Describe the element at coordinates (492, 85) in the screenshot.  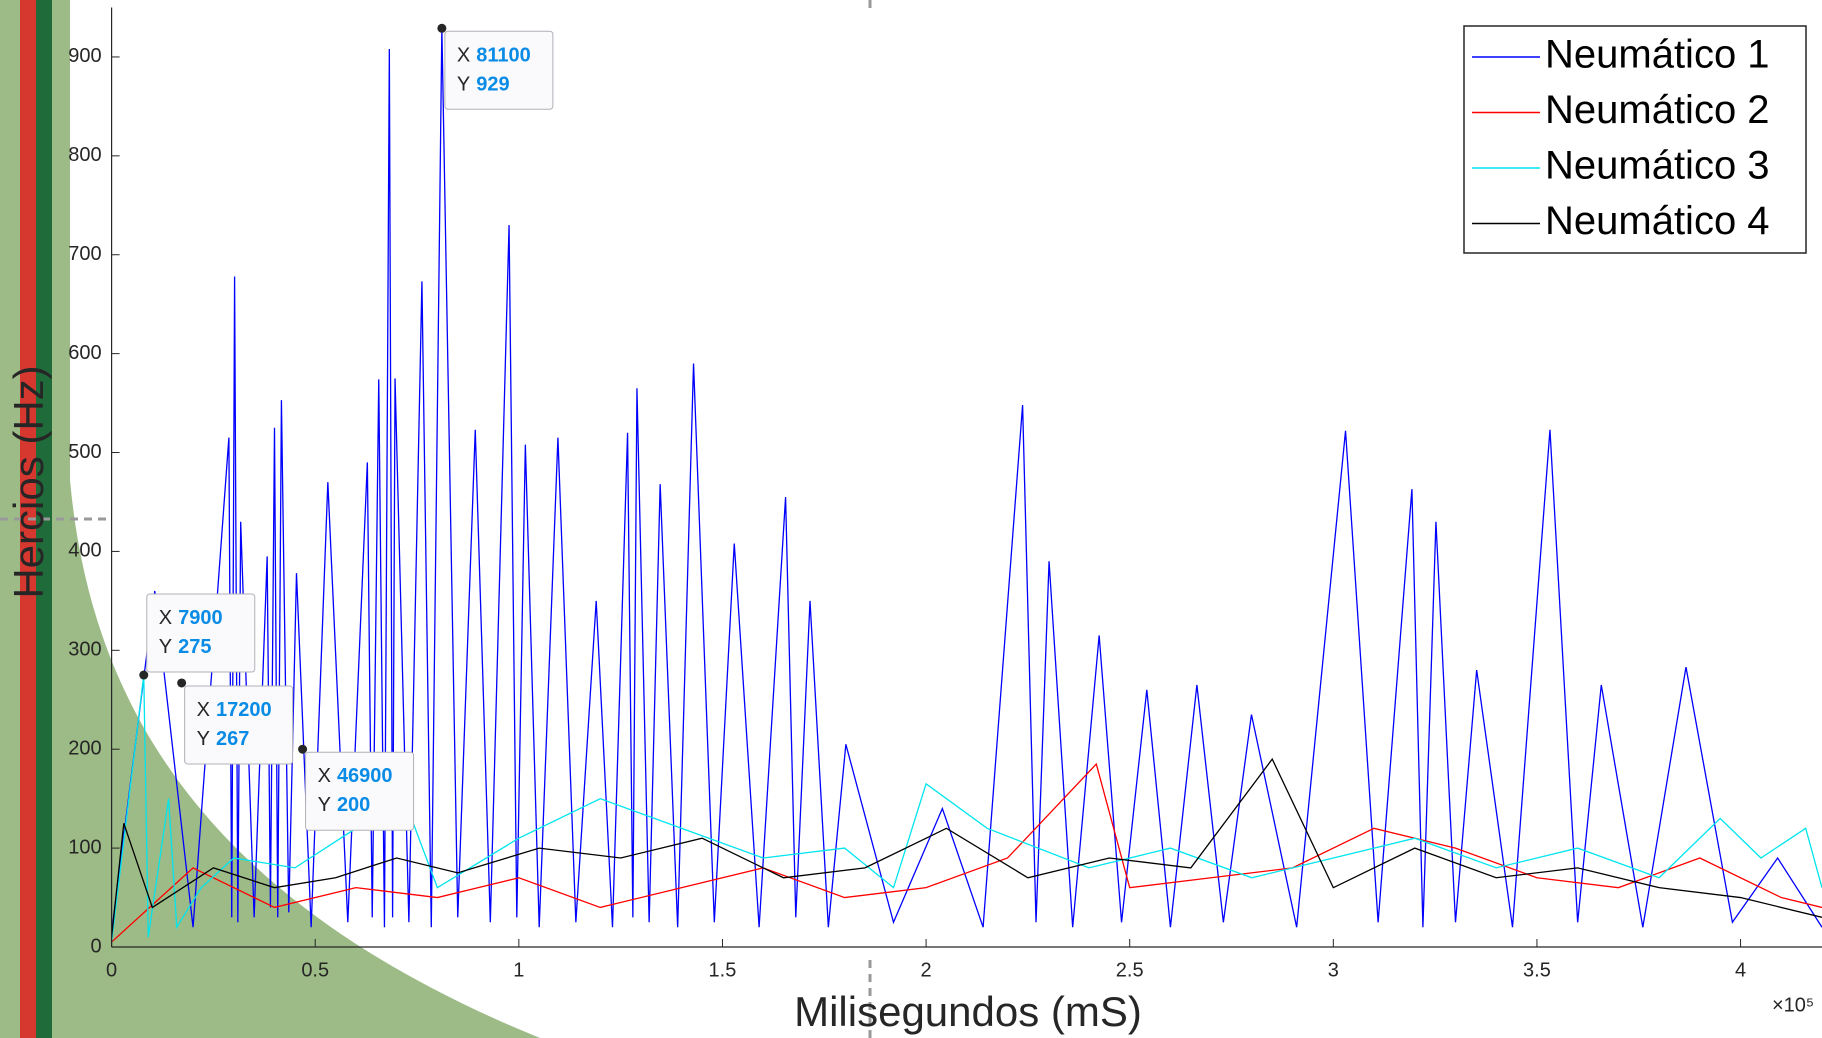
I see `data-tip-y-value: 929` at that location.